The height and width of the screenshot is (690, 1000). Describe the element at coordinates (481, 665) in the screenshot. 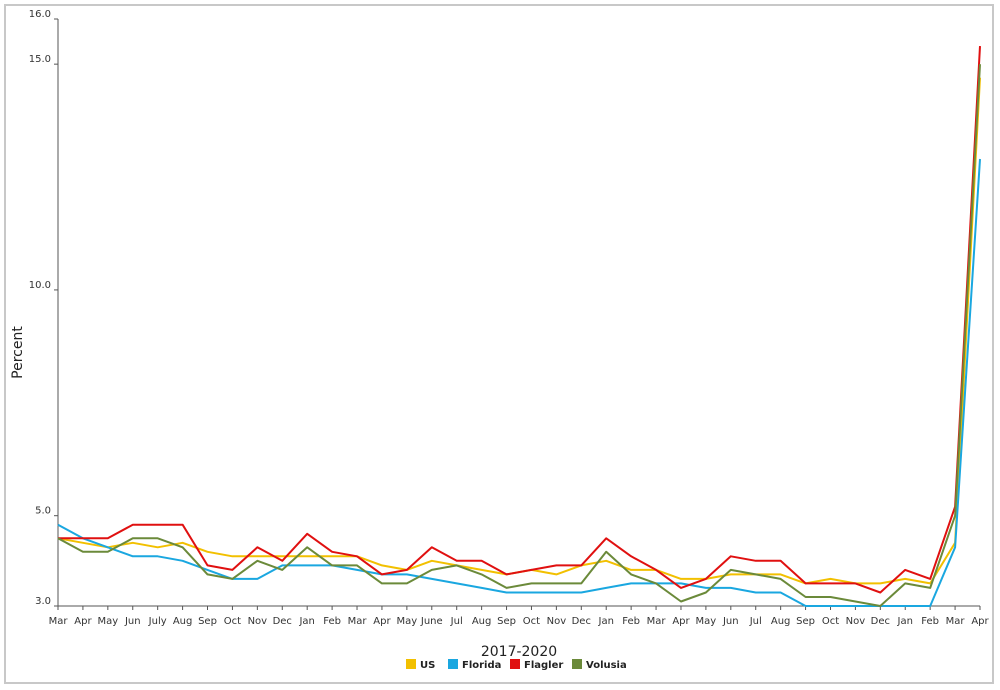

I see `legend-label-florida: Florida` at that location.